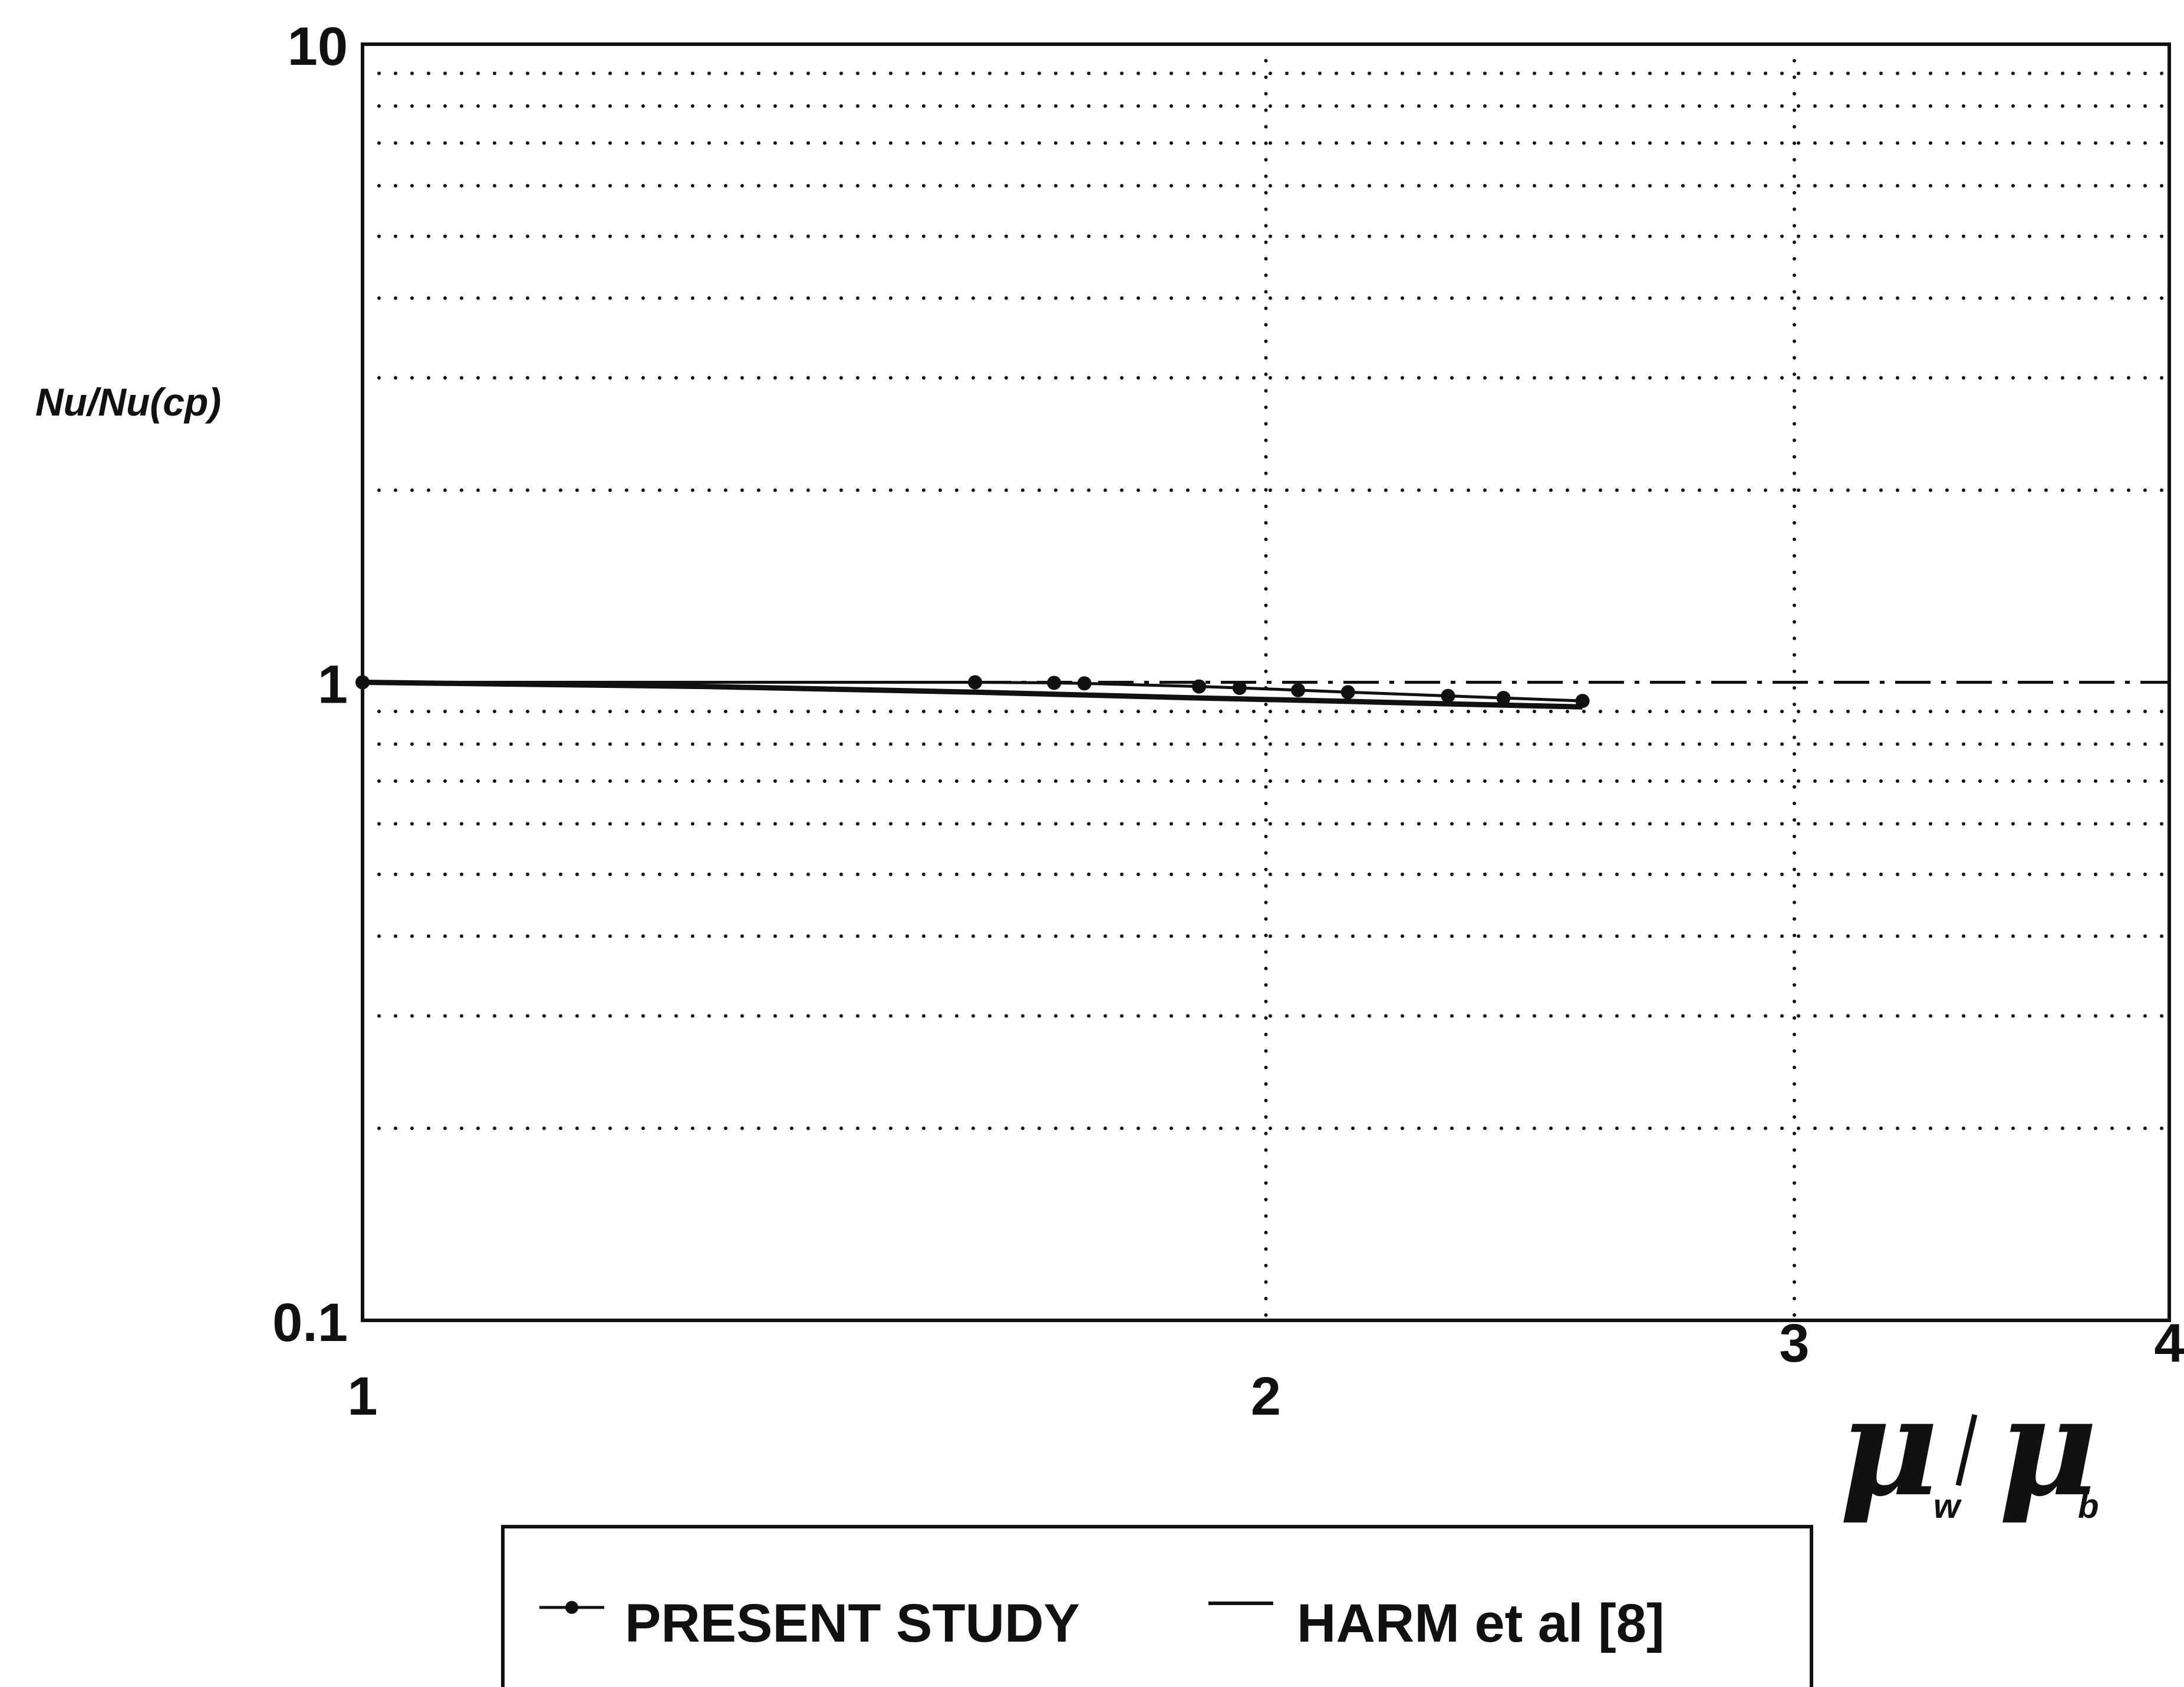 The width and height of the screenshot is (2184, 1687). Describe the element at coordinates (852, 1623) in the screenshot. I see `legend-label-present-study: PRESENT STUDY` at that location.